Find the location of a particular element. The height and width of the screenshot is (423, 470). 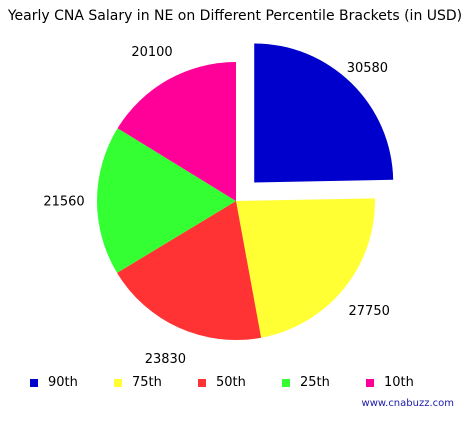

slice-value-label-75th: 27750 is located at coordinates (369, 311).